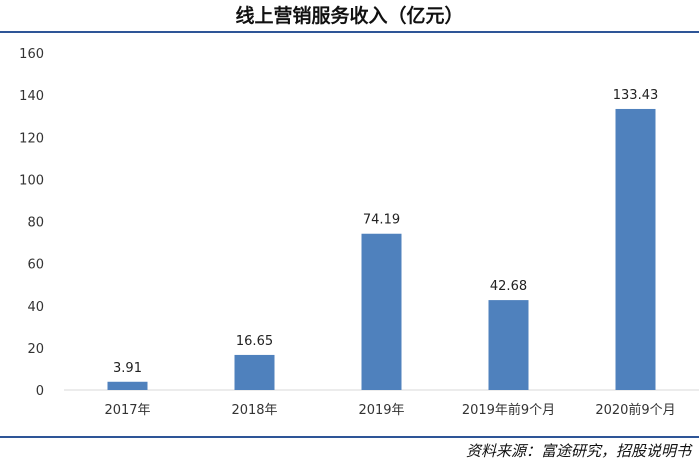  I want to click on bar-value-label: 3.91, so click(127, 368).